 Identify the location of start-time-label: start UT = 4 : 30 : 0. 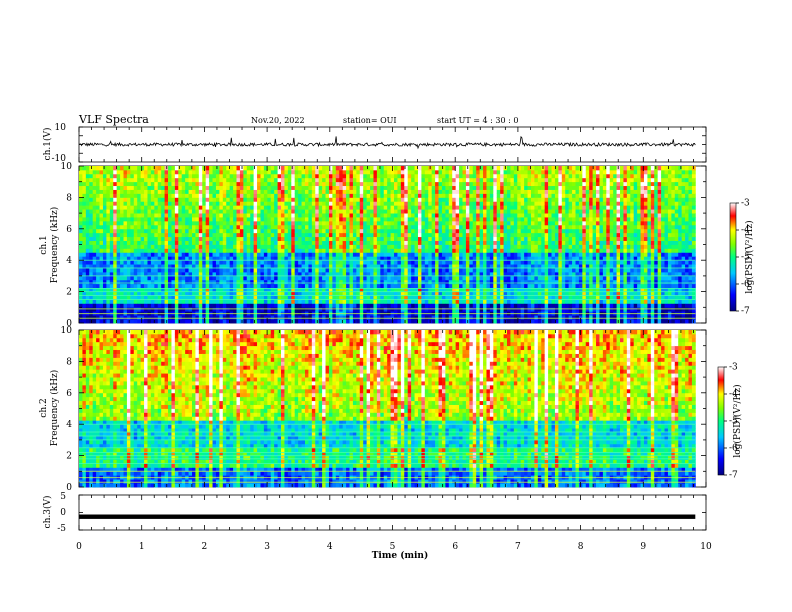
(477, 120).